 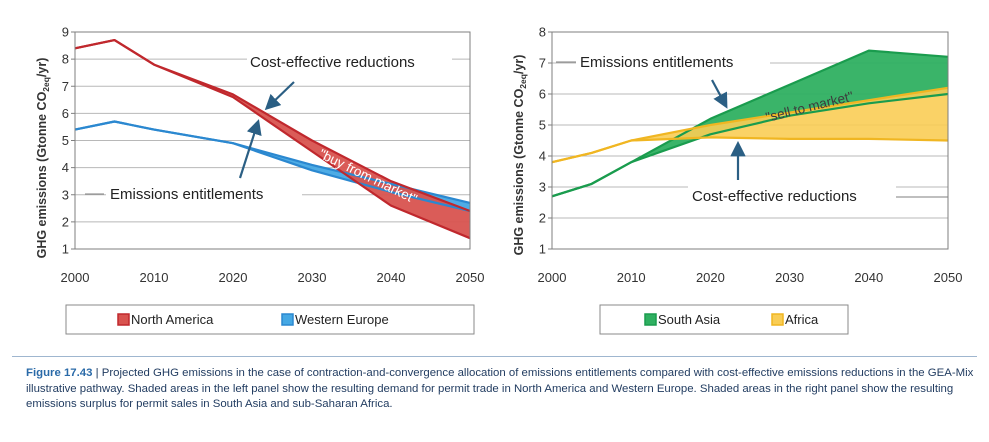 I want to click on right-cost-effective-label-bg, so click(x=792, y=195).